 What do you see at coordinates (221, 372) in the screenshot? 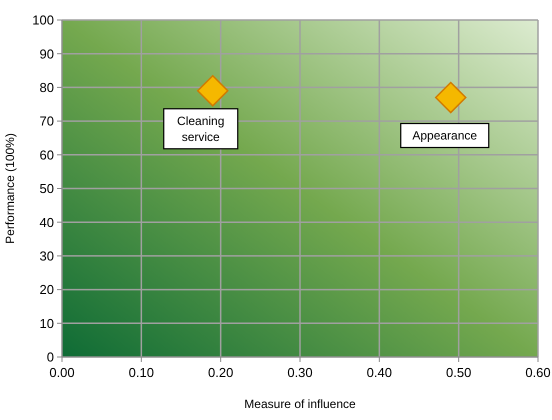
I see `x-tick-label: 0.20` at bounding box center [221, 372].